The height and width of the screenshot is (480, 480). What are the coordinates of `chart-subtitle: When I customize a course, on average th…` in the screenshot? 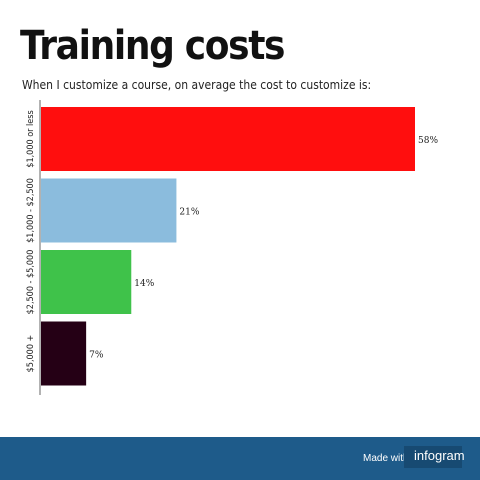 It's located at (197, 85).